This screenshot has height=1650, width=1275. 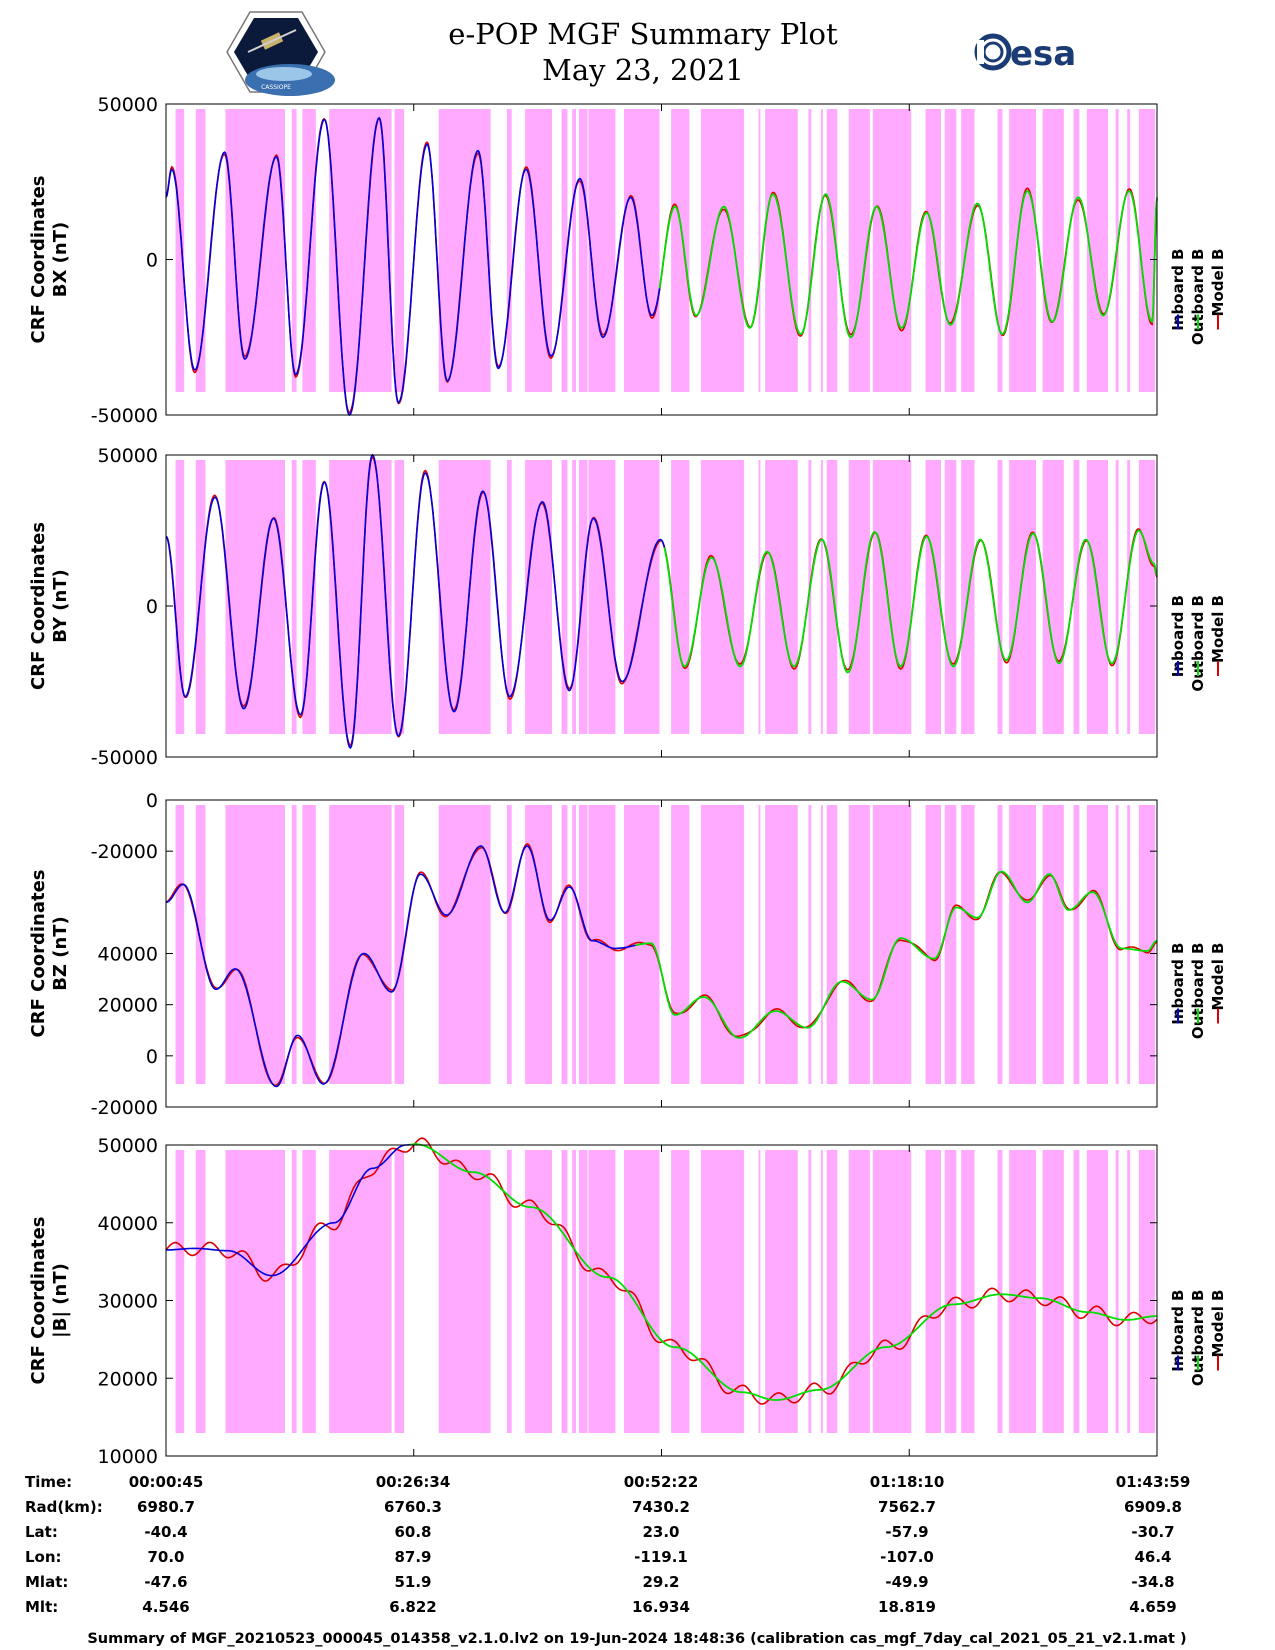 What do you see at coordinates (124, 1108) in the screenshot?
I see `y-tick-label-bz-5: -20000` at bounding box center [124, 1108].